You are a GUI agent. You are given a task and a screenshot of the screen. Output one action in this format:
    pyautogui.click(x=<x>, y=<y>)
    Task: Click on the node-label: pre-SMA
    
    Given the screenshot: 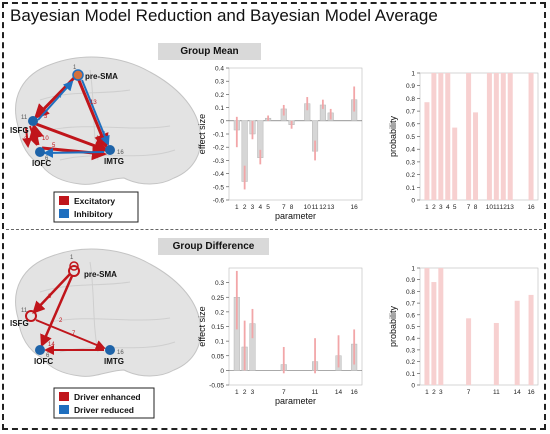 What is the action you would take?
    pyautogui.click(x=100, y=274)
    